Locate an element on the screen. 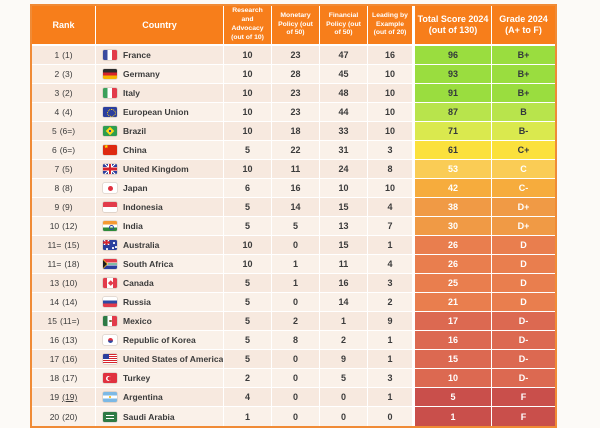 The width and height of the screenshot is (600, 428). grade-header-line2: (A+ to F) is located at coordinates (523, 30).